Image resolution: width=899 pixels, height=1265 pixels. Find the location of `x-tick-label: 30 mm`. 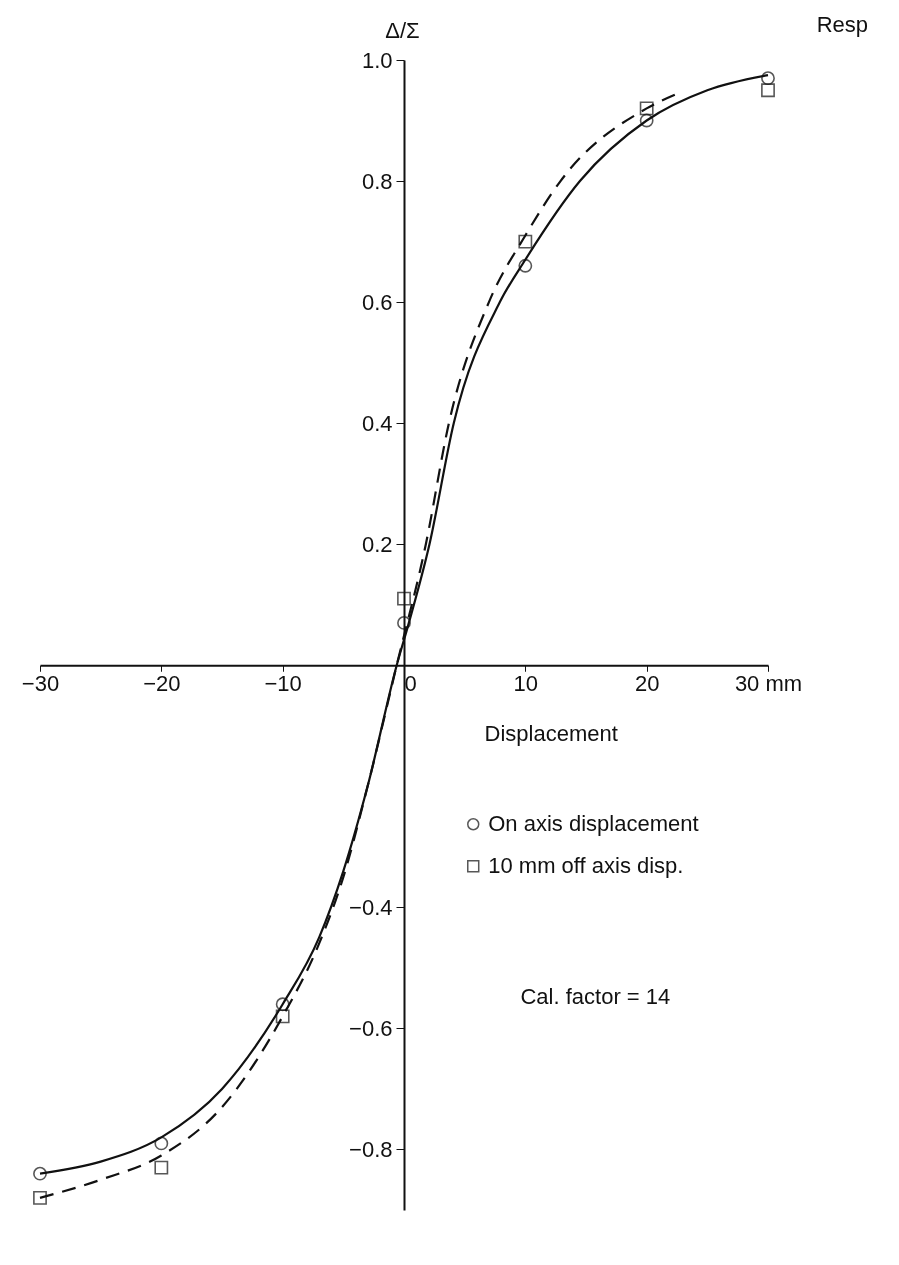

x-tick-label: 30 mm is located at coordinates (768, 683).